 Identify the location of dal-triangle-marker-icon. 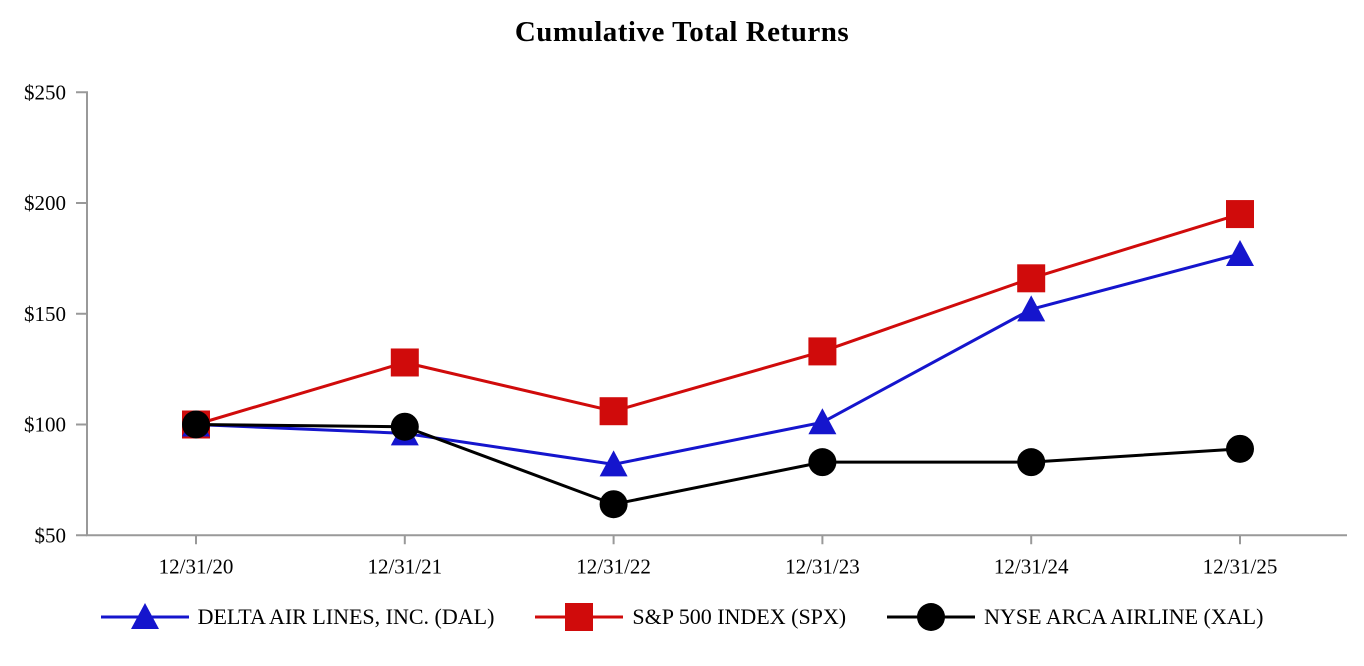
(144, 616).